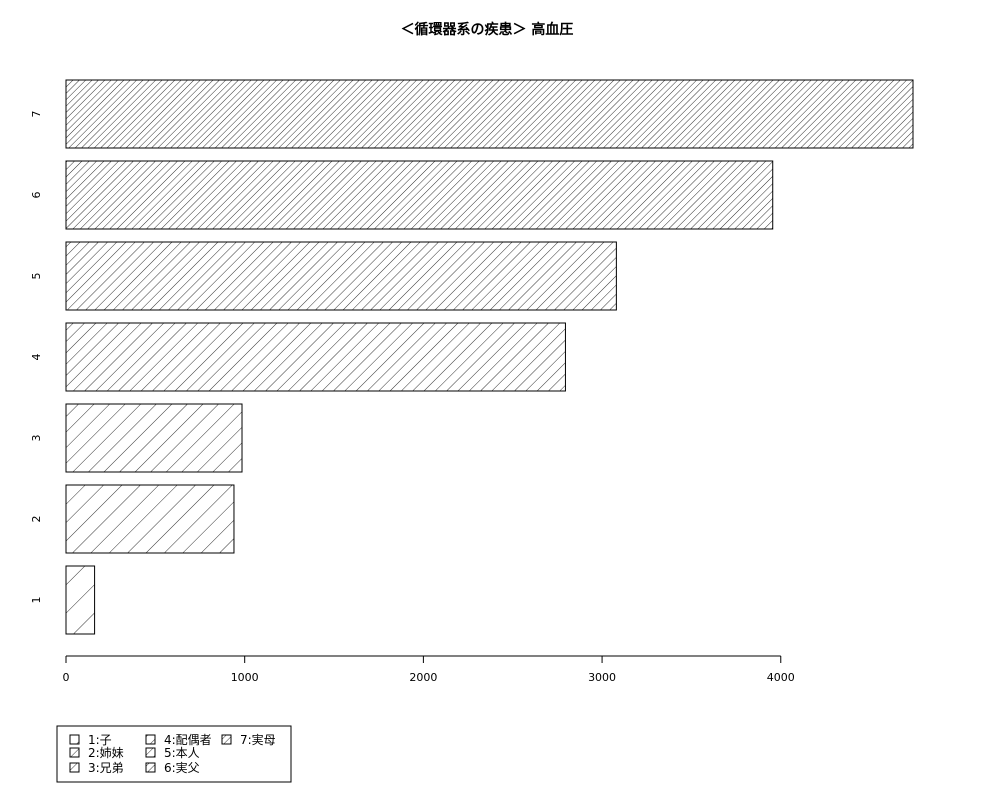 The height and width of the screenshot is (800, 1000). Describe the element at coordinates (106, 768) in the screenshot. I see `legend-entry: 3:兄弟` at that location.